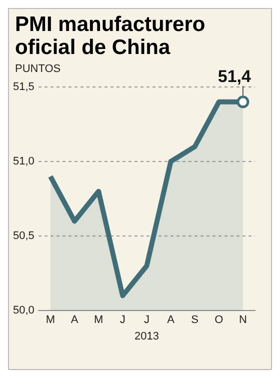 The width and height of the screenshot is (280, 378). I want to click on x-tick-label: N, so click(242, 320).